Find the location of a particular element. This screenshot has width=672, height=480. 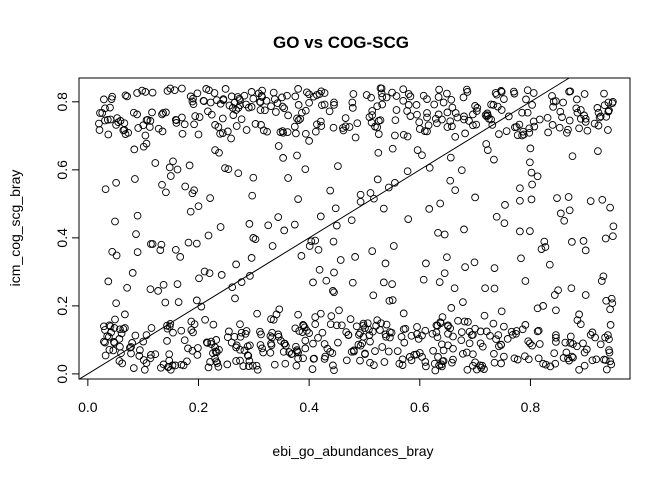

x-tick-label: 0.6 is located at coordinates (420, 407).